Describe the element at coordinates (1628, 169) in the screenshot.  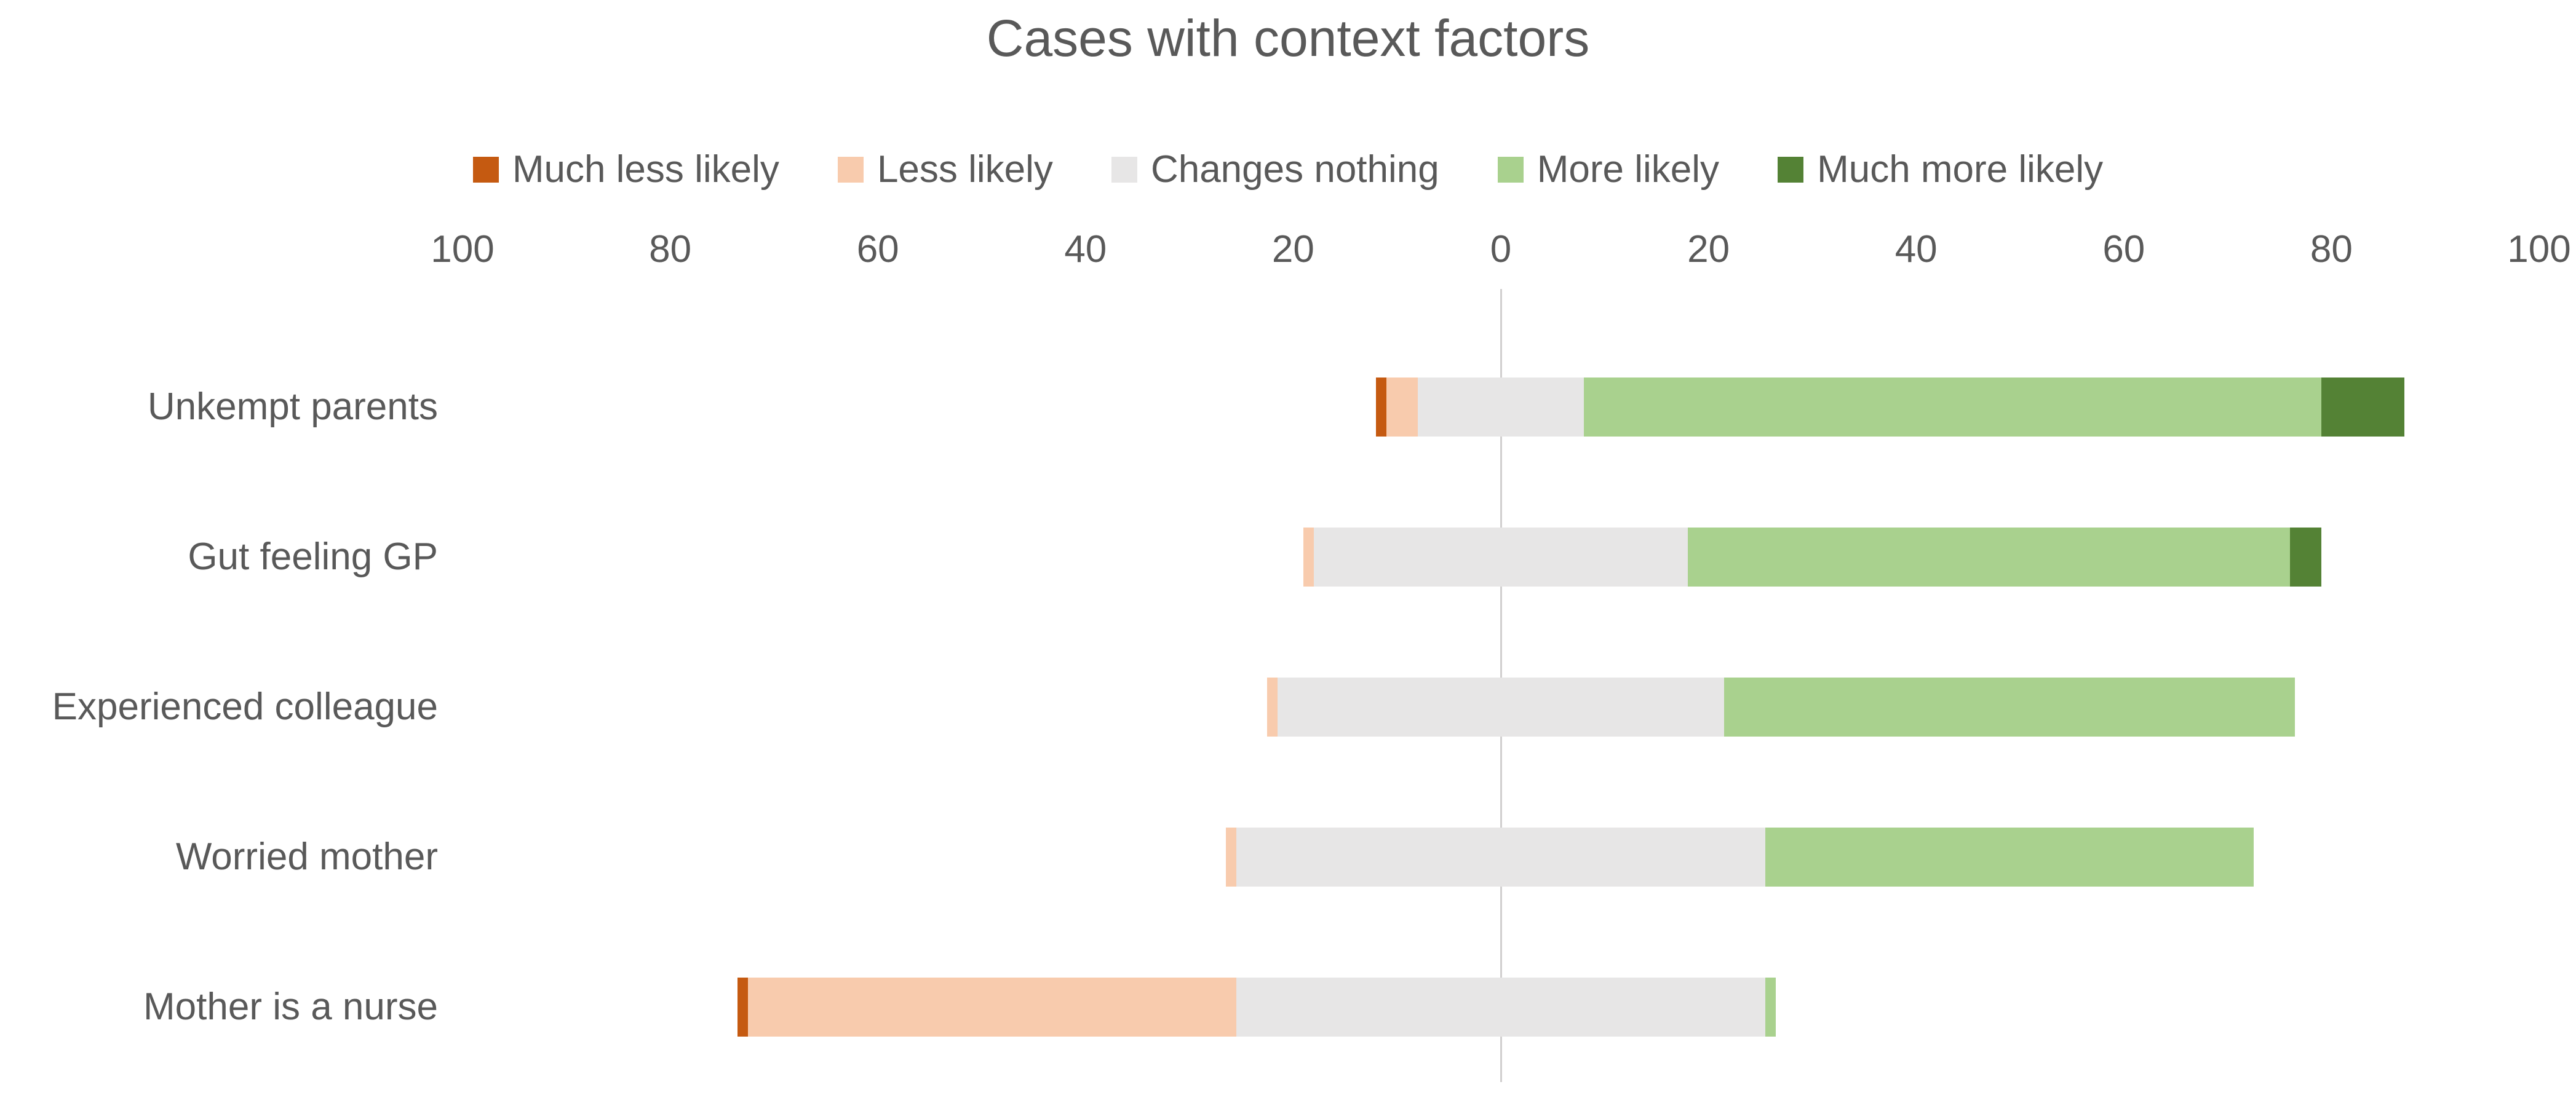
I see `legend-label: More likely` at that location.